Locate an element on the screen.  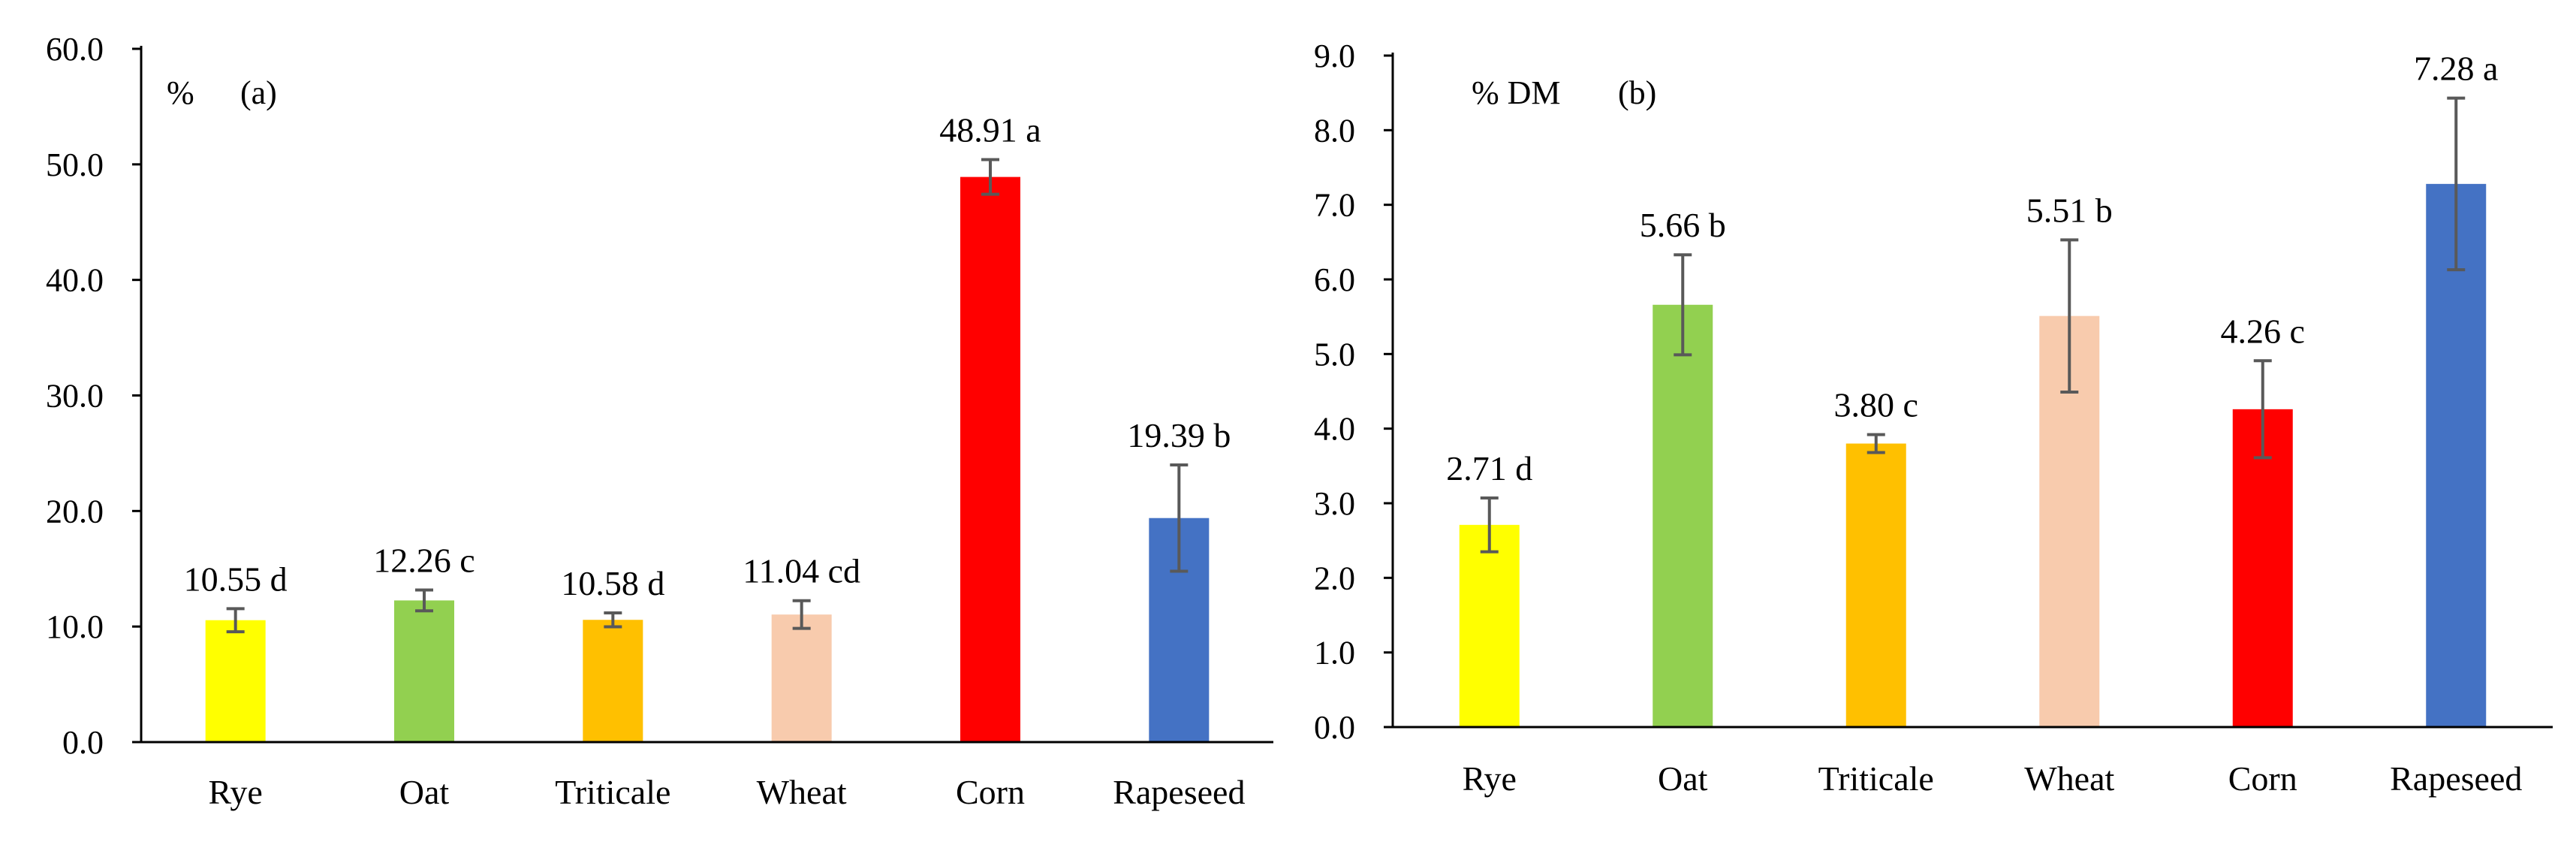
y-tick-label: 20.0 is located at coordinates (75, 511).